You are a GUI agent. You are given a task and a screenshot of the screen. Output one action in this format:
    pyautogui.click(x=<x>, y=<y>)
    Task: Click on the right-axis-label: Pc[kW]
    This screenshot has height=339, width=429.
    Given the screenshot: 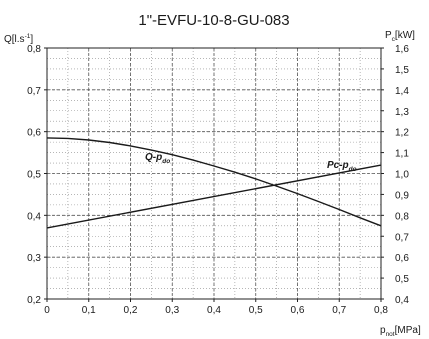 What is the action you would take?
    pyautogui.click(x=400, y=36)
    